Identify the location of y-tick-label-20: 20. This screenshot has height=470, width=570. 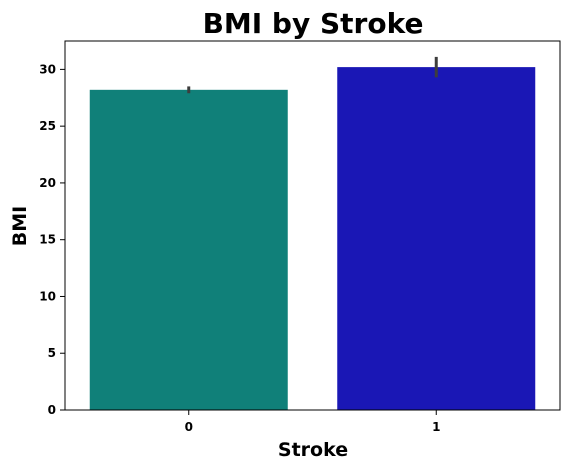
(47, 183).